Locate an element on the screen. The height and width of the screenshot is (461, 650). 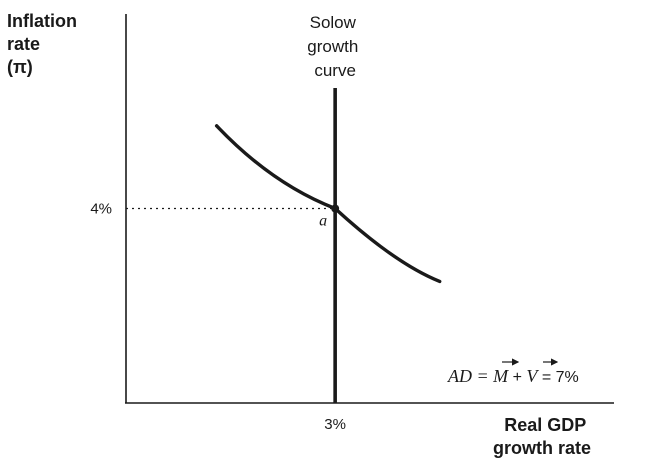
ad-equation-suffix: = 7% is located at coordinates (557, 377).